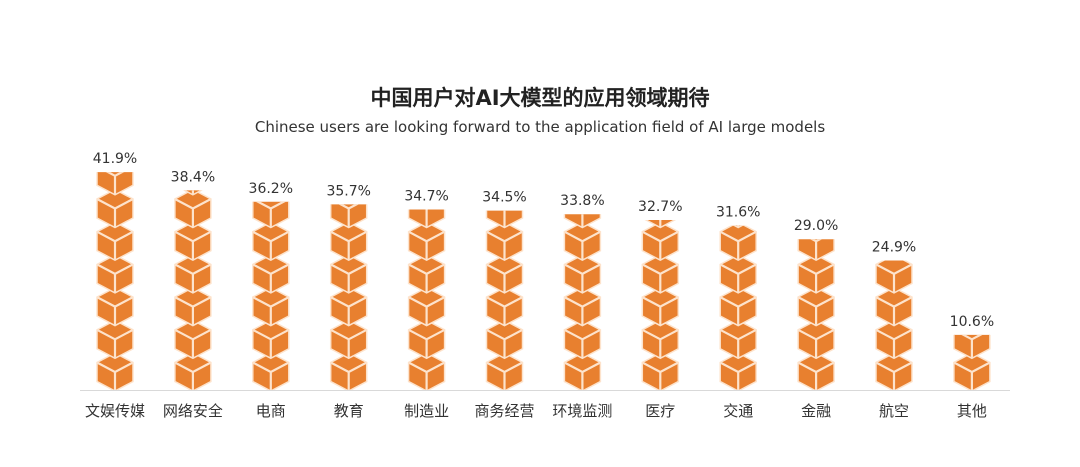 The image size is (1080, 467). Describe the element at coordinates (738, 411) in the screenshot. I see `x-tick-label: 交通` at that location.